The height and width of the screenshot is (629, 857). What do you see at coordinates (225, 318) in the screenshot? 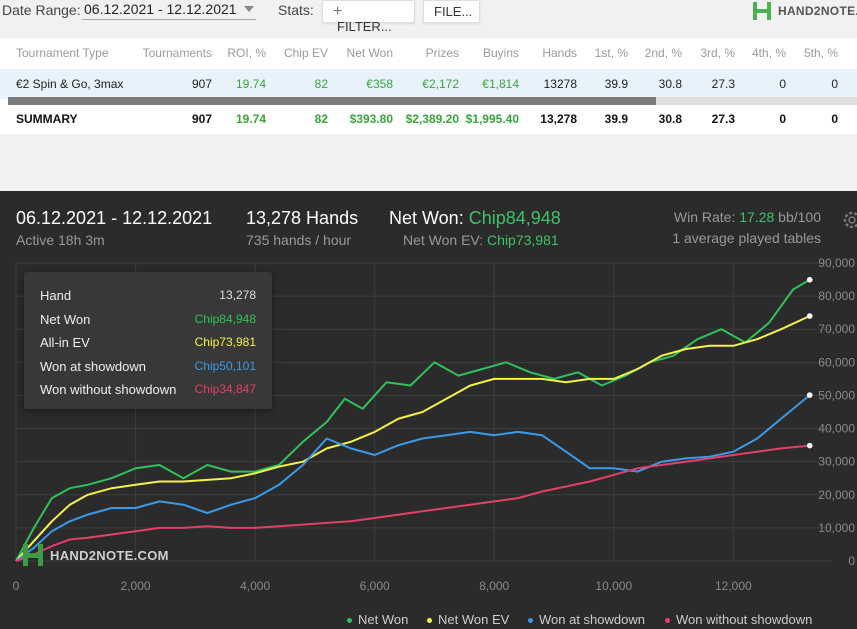
I see `tooltip-value: Chip84,948` at bounding box center [225, 318].